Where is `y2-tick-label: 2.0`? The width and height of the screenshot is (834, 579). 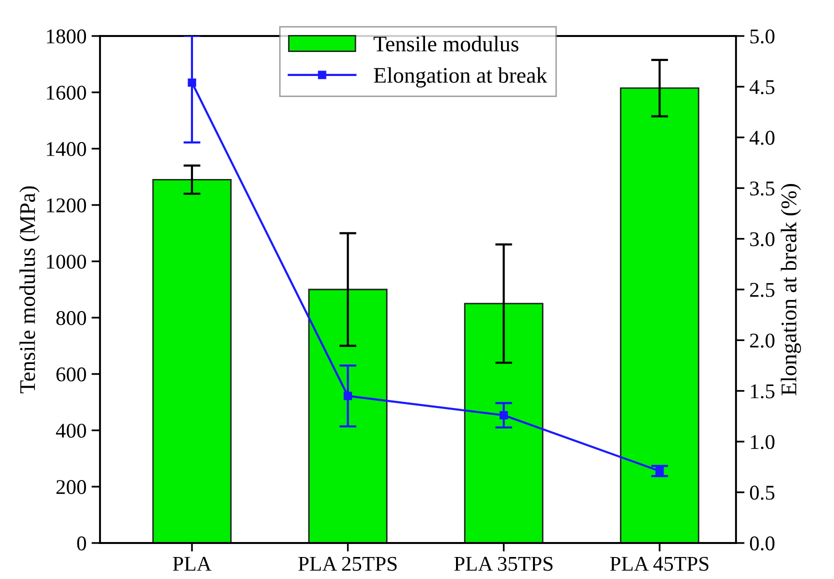 y2-tick-label: 2.0 is located at coordinates (762, 341).